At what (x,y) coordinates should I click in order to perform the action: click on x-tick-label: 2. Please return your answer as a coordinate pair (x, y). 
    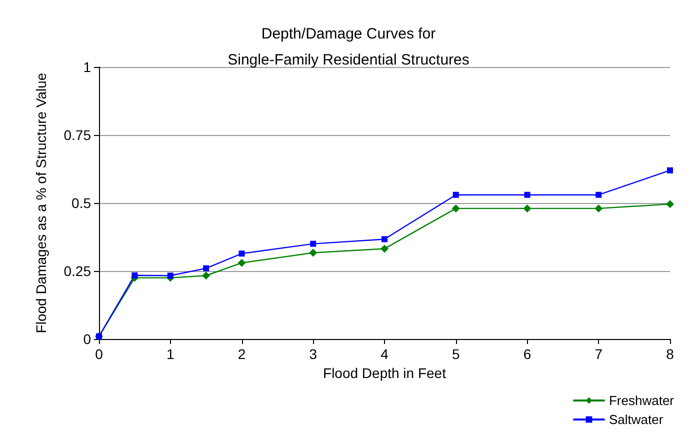
    Looking at the image, I should click on (242, 354).